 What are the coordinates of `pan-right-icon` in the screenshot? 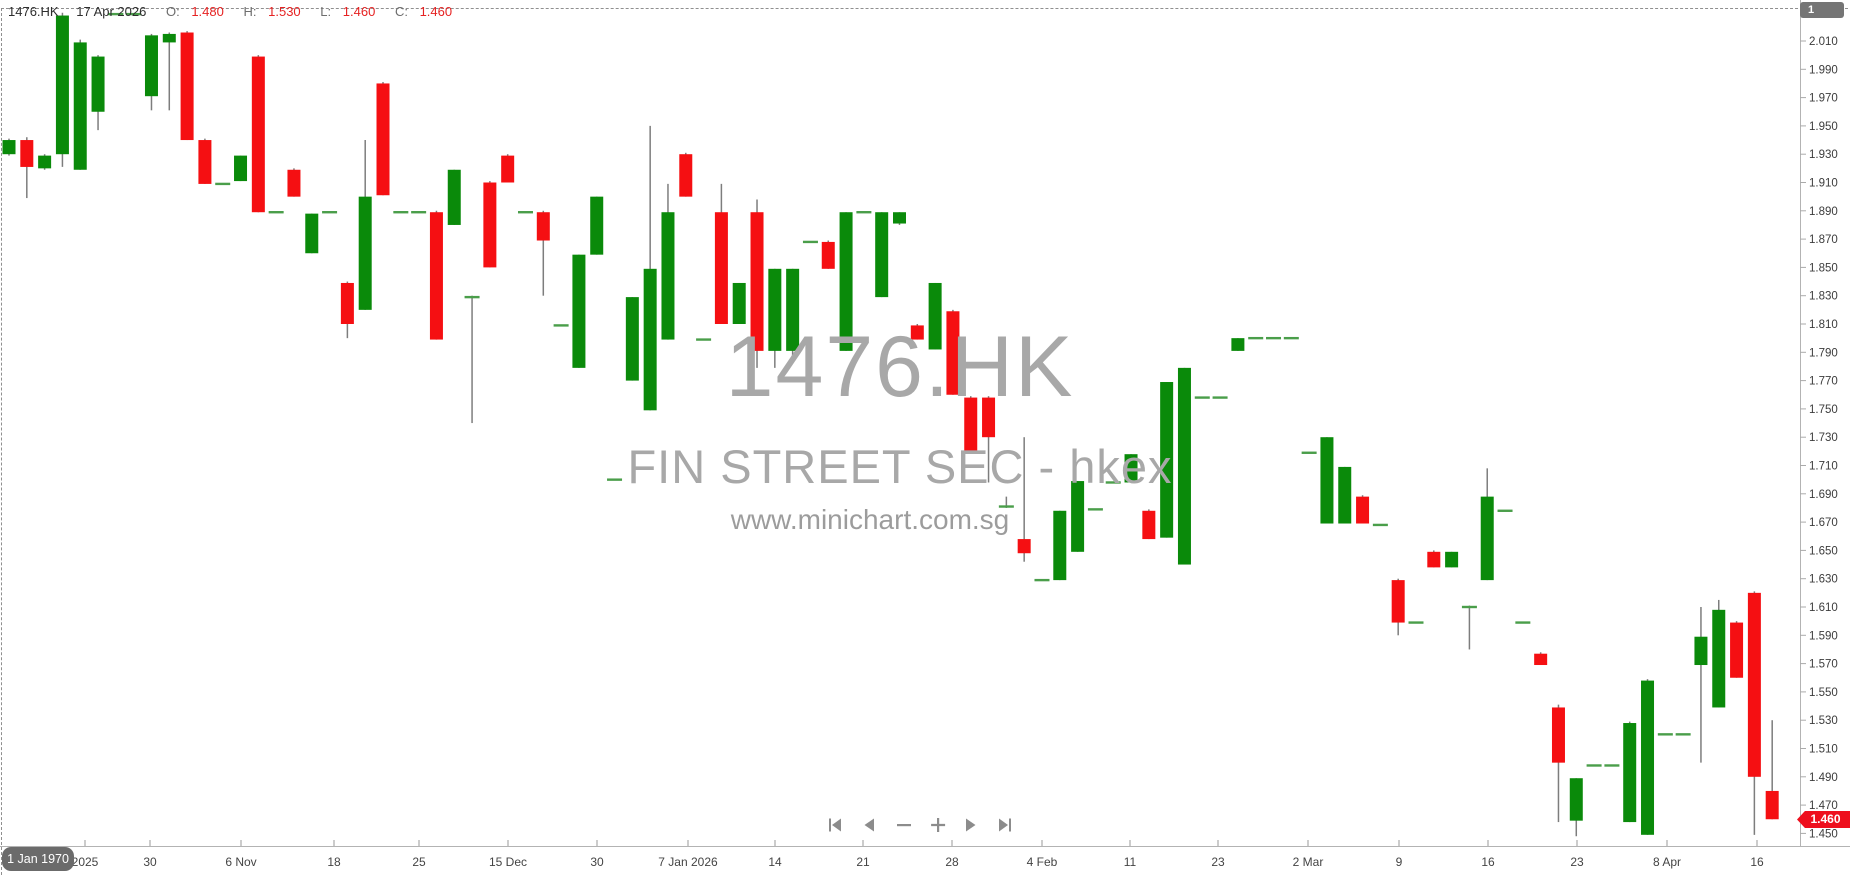 It's located at (971, 825).